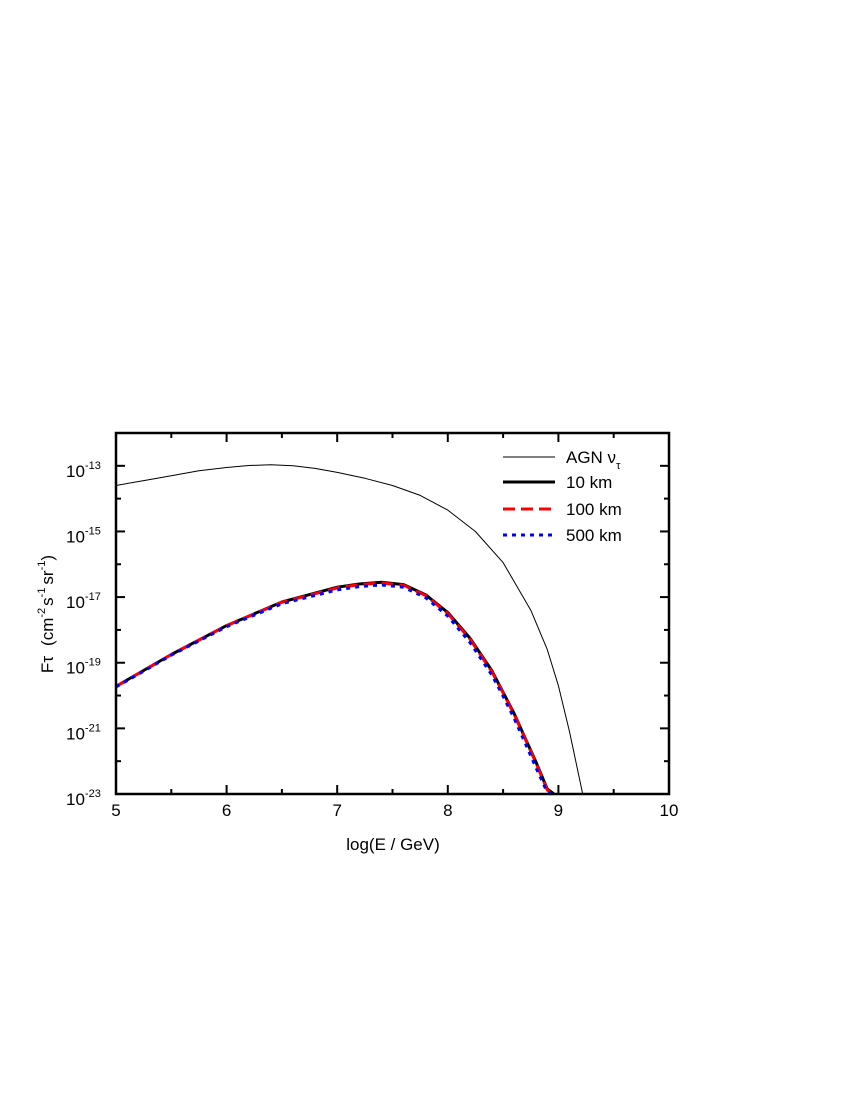 The height and width of the screenshot is (1100, 850). I want to click on y-axis-unit-open: (cm, so click(47, 632).